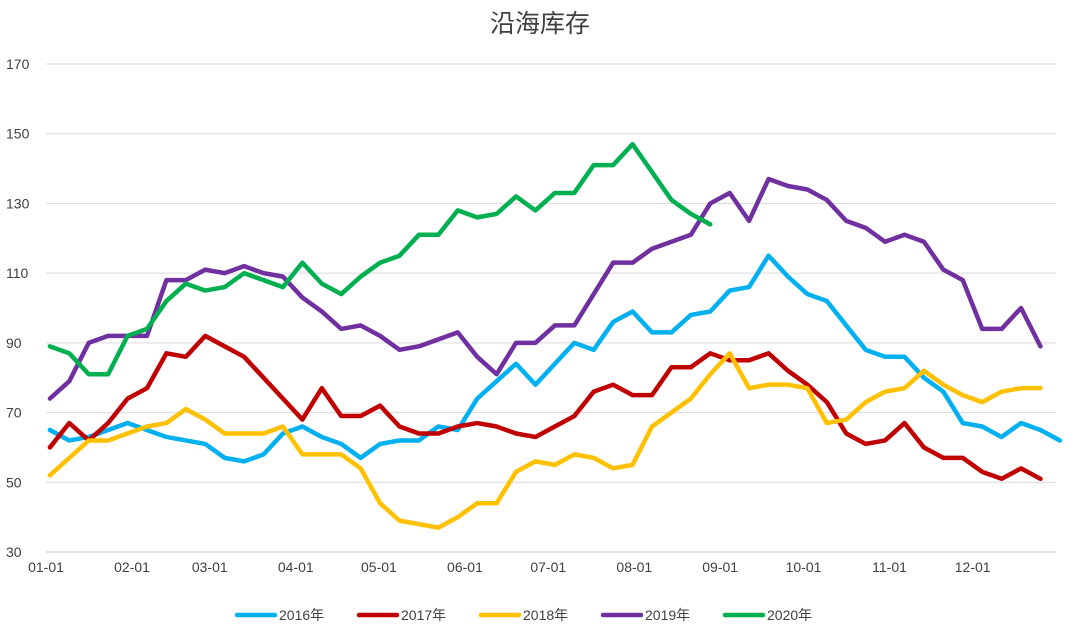  Describe the element at coordinates (14, 482) in the screenshot. I see `y-tick-label: 50` at that location.